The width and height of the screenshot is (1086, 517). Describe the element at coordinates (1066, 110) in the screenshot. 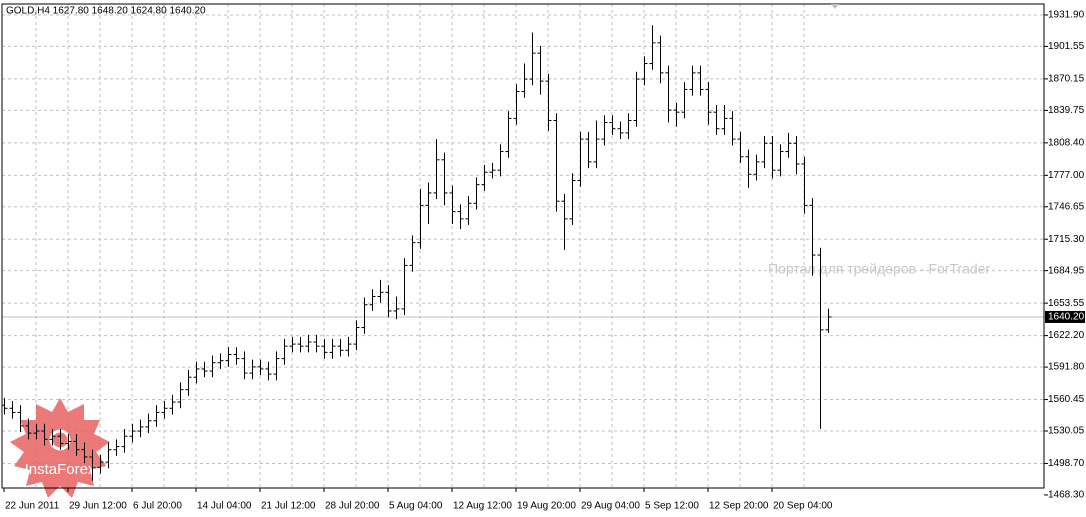

I see `y-tick-label: 1839.75` at that location.